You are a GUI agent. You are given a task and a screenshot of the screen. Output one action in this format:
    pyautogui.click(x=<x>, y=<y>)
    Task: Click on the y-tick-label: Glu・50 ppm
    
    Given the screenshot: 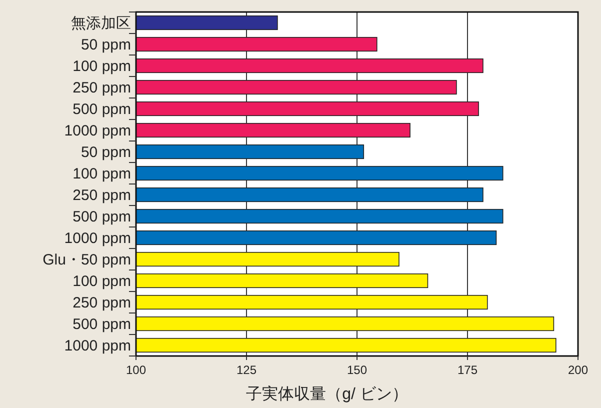 What is the action you would take?
    pyautogui.click(x=86, y=259)
    